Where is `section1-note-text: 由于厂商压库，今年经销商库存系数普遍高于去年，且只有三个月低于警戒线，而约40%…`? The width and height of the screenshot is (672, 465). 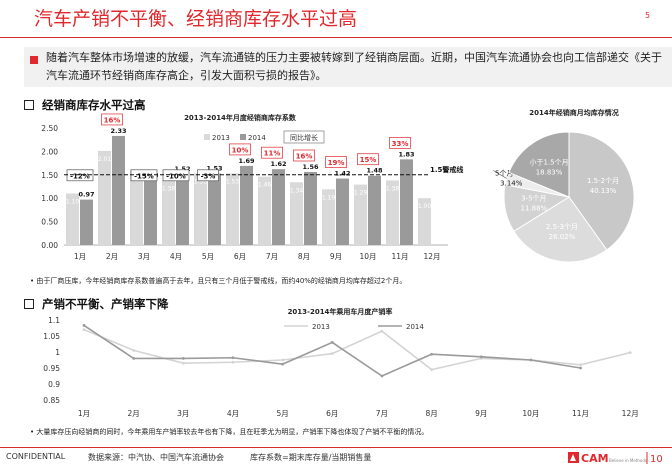
section1-note-text: 由于厂商压库，今年经销商库存系数普遍高于去年，且只有三个月低于警戒线，而约40%… is located at coordinates (221, 281).